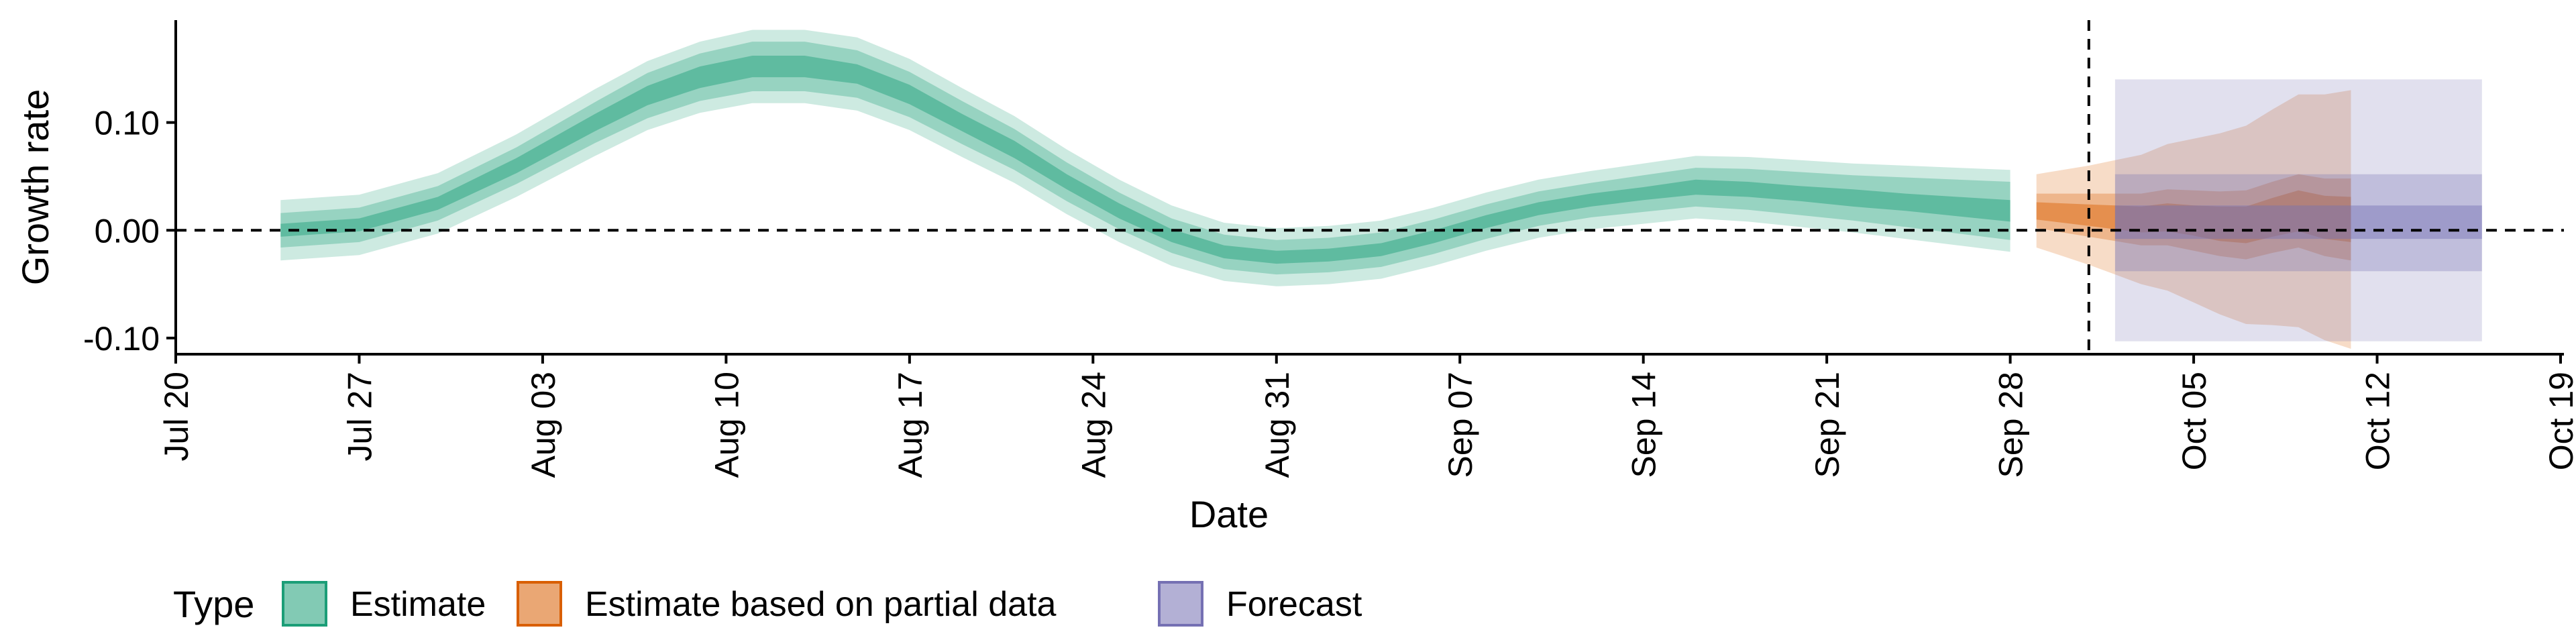 This screenshot has height=644, width=2576. What do you see at coordinates (418, 604) in the screenshot?
I see `legend-label: Estimate` at bounding box center [418, 604].